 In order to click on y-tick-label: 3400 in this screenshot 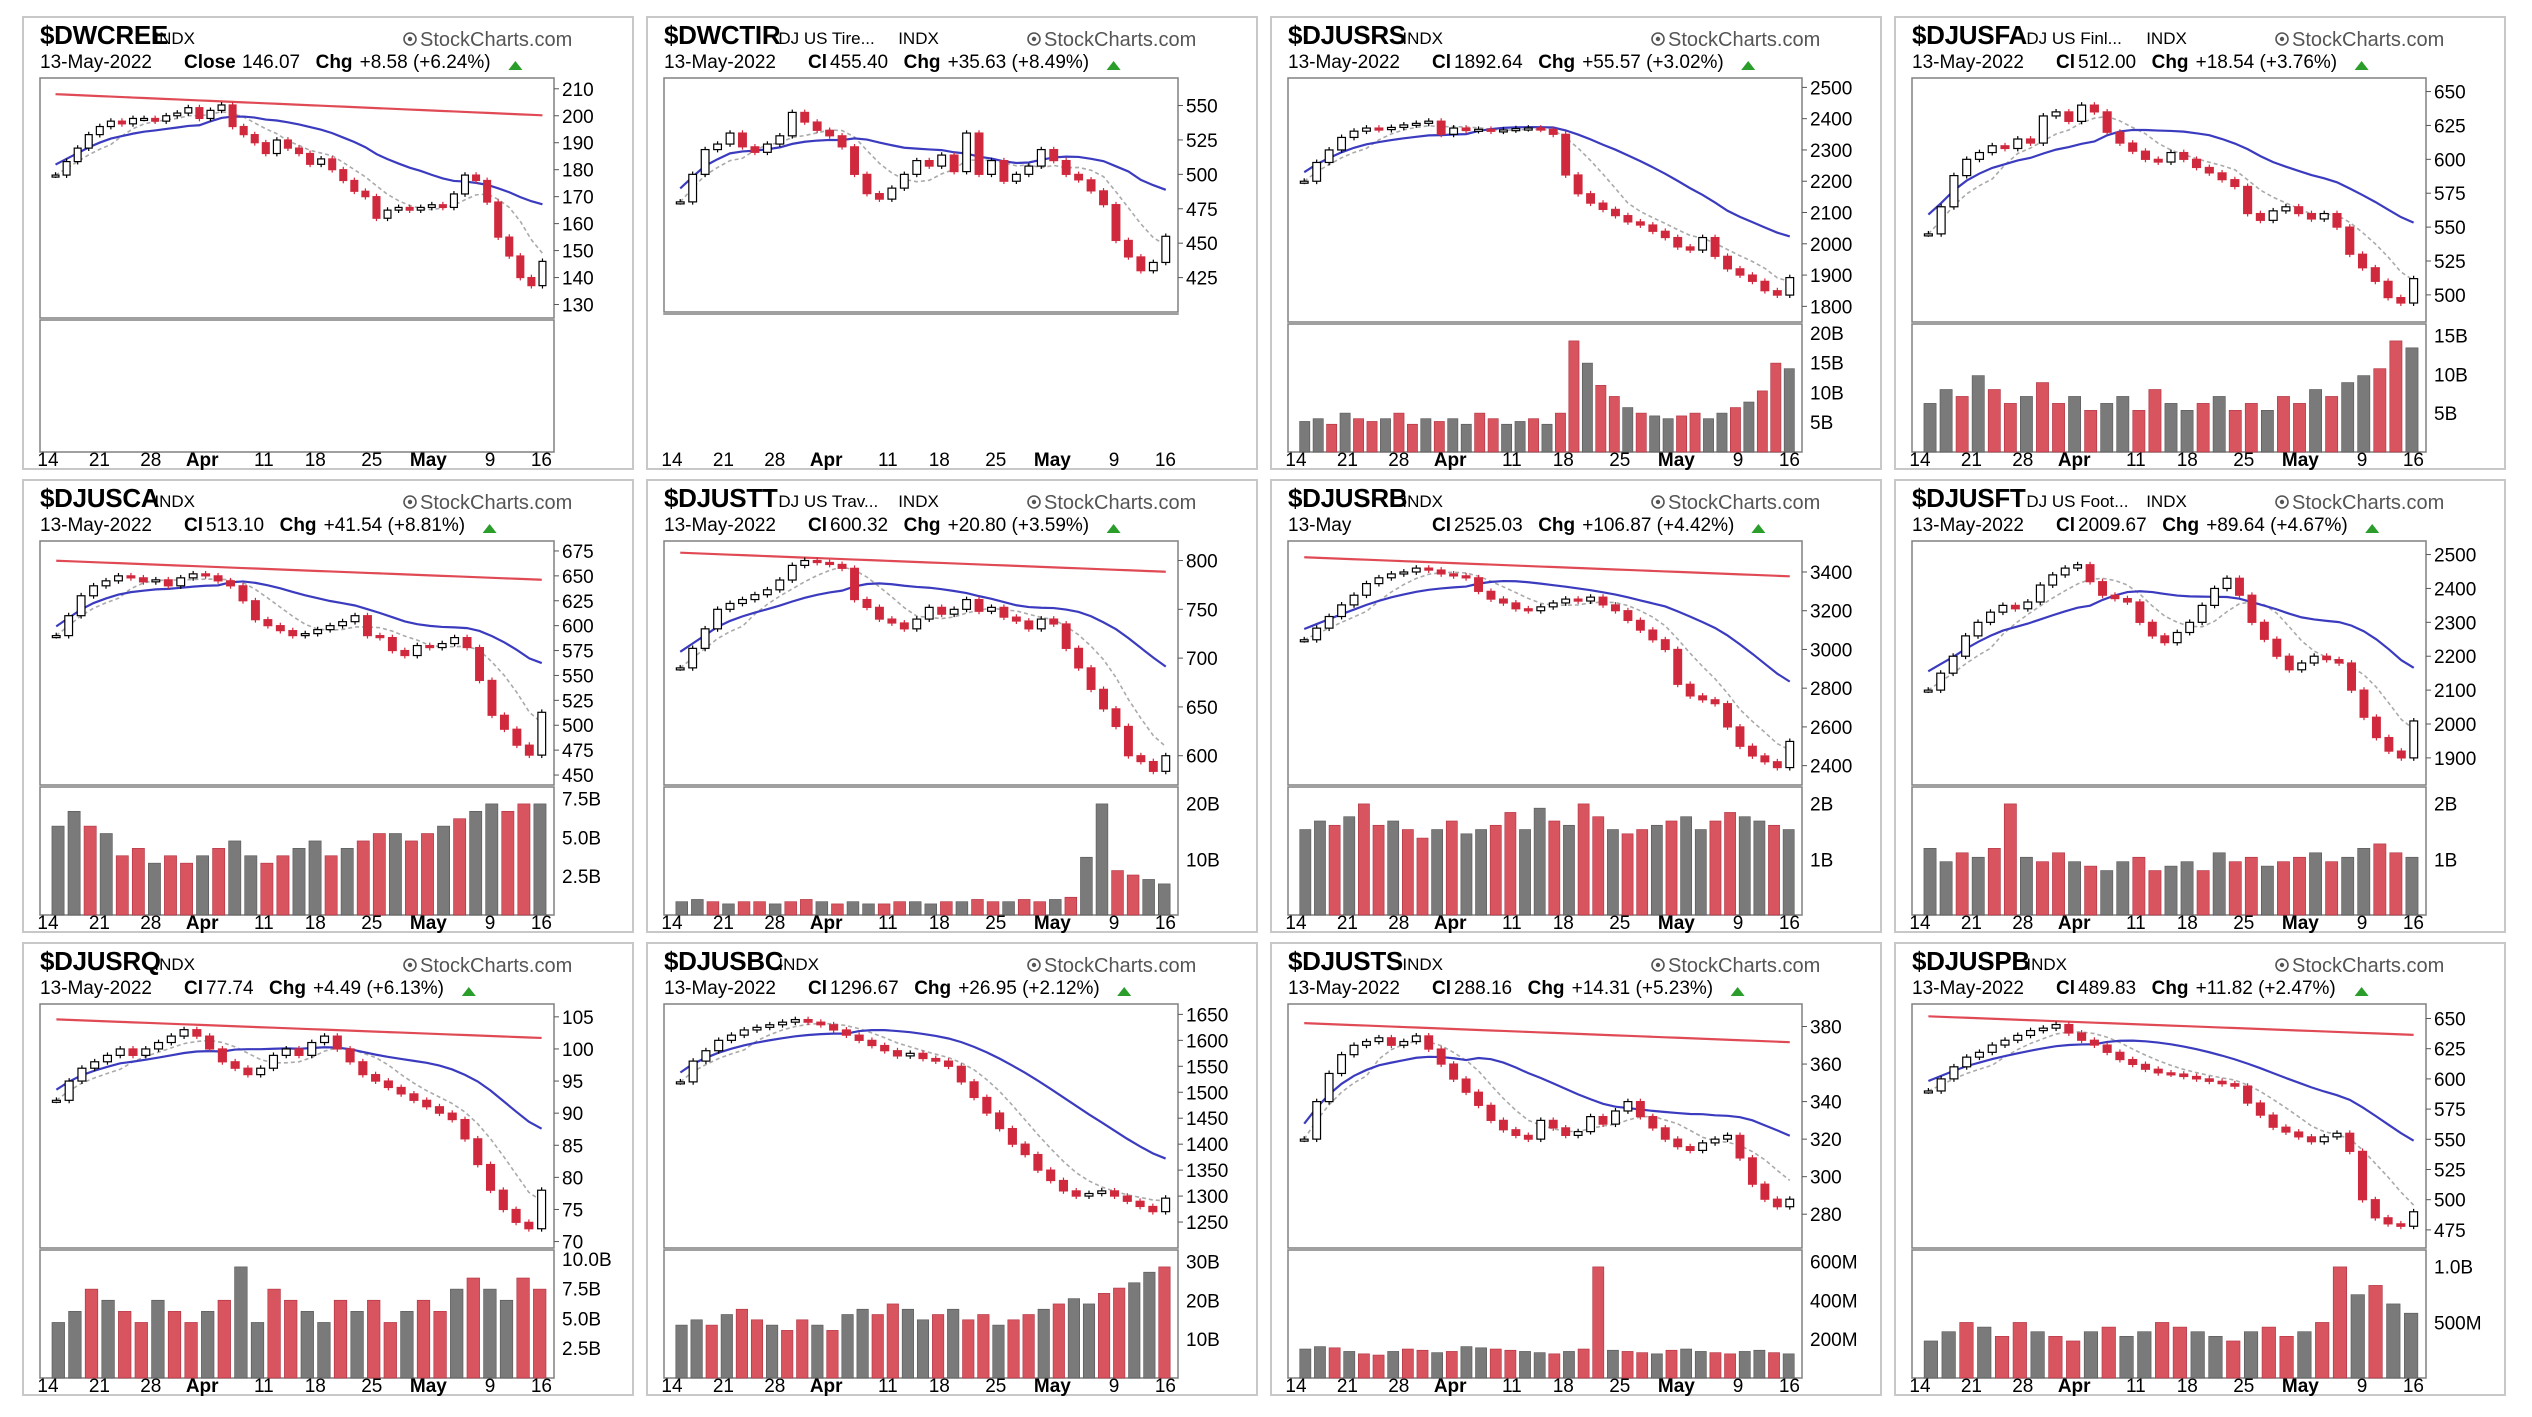, I will do `click(1831, 573)`.